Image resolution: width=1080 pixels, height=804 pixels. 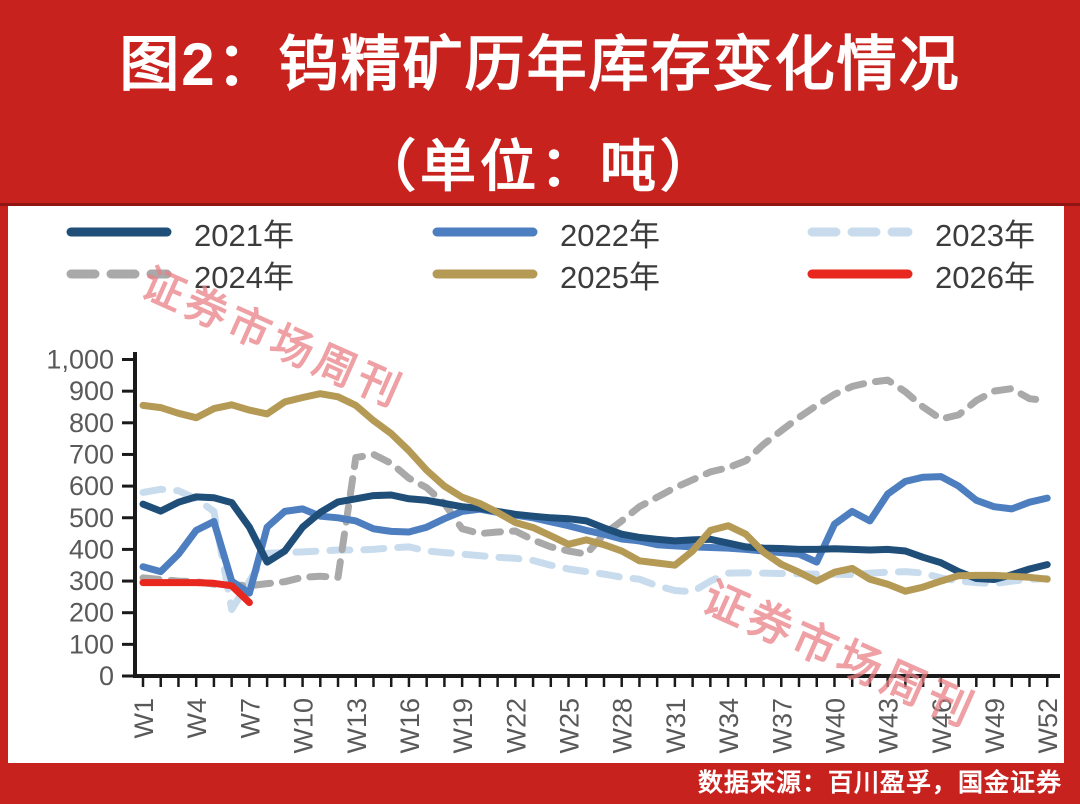 I want to click on series-line-2026年, so click(x=196, y=593).